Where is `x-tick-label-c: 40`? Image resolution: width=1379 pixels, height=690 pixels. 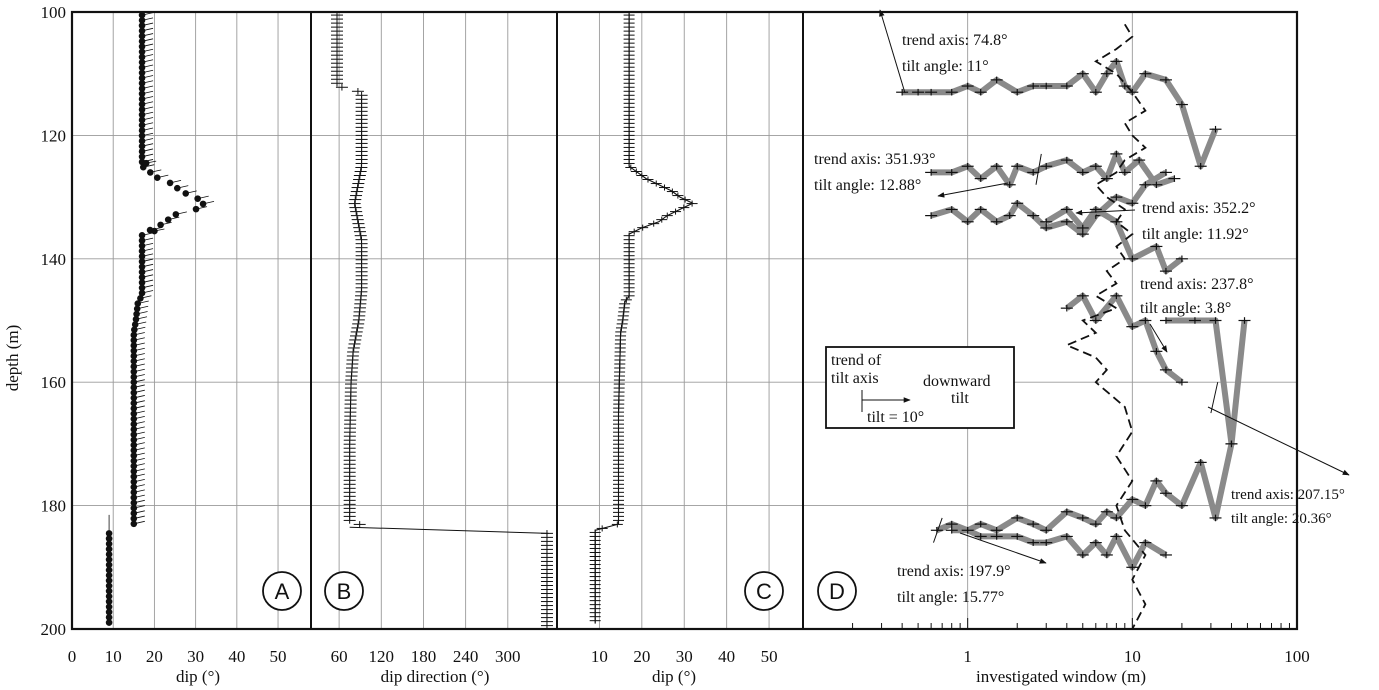 x-tick-label-c: 40 is located at coordinates (726, 656).